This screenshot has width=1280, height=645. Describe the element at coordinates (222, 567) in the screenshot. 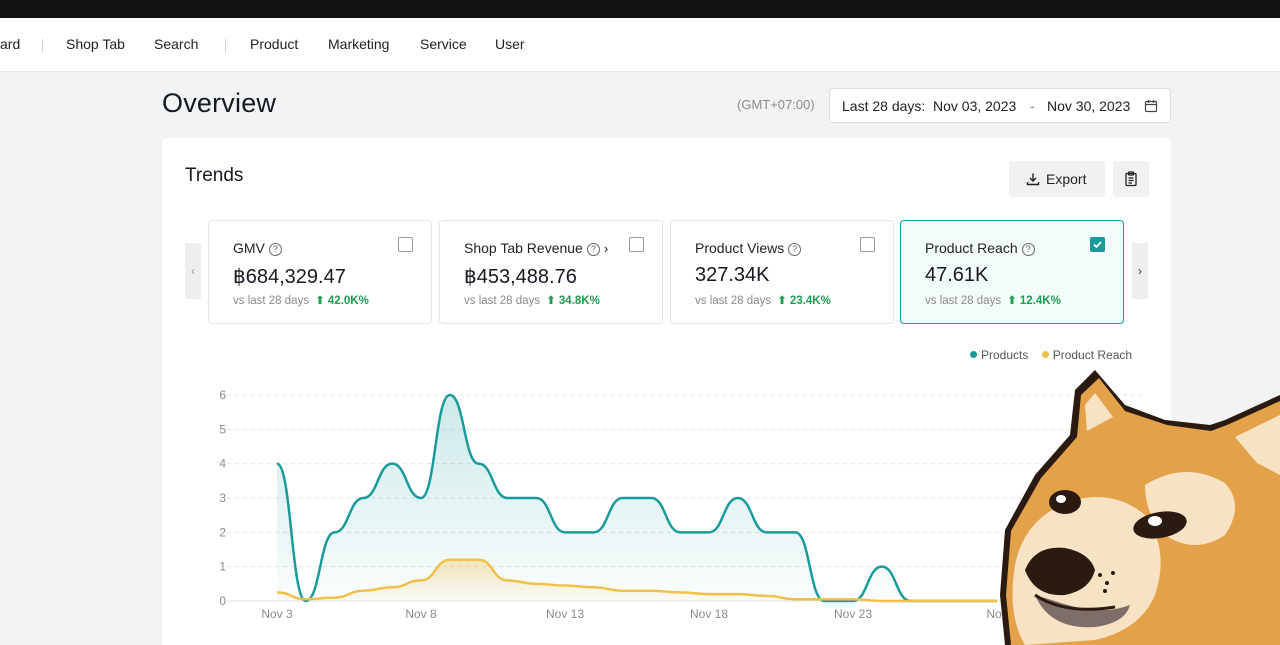

I see `y-tick-label: 1` at that location.